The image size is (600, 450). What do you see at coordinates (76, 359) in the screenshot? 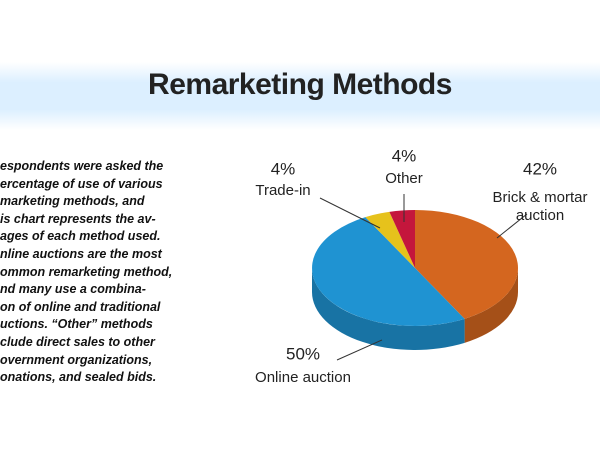
I see `description-line: overnment organizations,` at bounding box center [76, 359].